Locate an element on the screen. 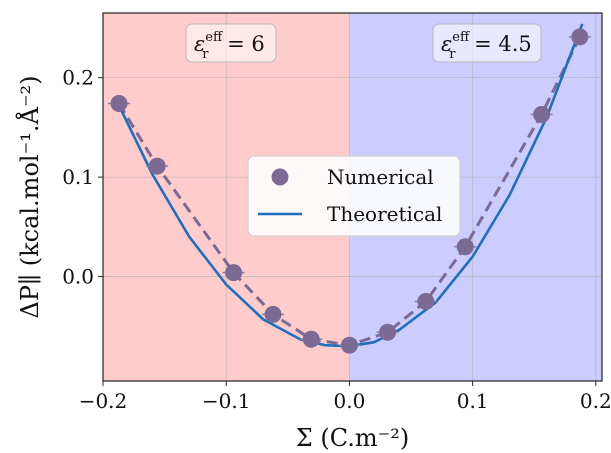 This screenshot has height=453, width=611. legend: Numerical Theoretical is located at coordinates (354, 196).